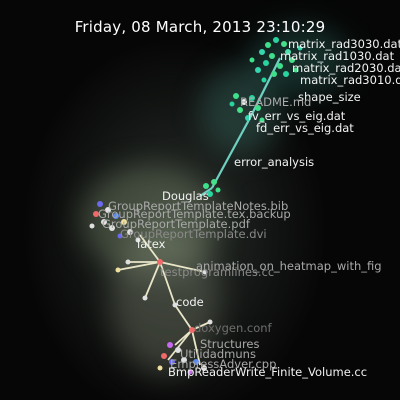 Image resolution: width=400 pixels, height=400 pixels. What do you see at coordinates (276, 102) in the screenshot?
I see `label-readme: README.md` at bounding box center [276, 102].